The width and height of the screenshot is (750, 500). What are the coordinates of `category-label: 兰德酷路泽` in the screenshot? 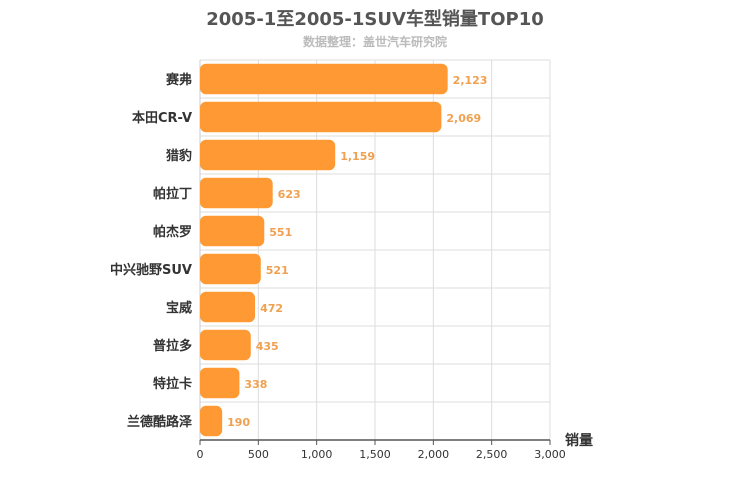 It's located at (160, 422).